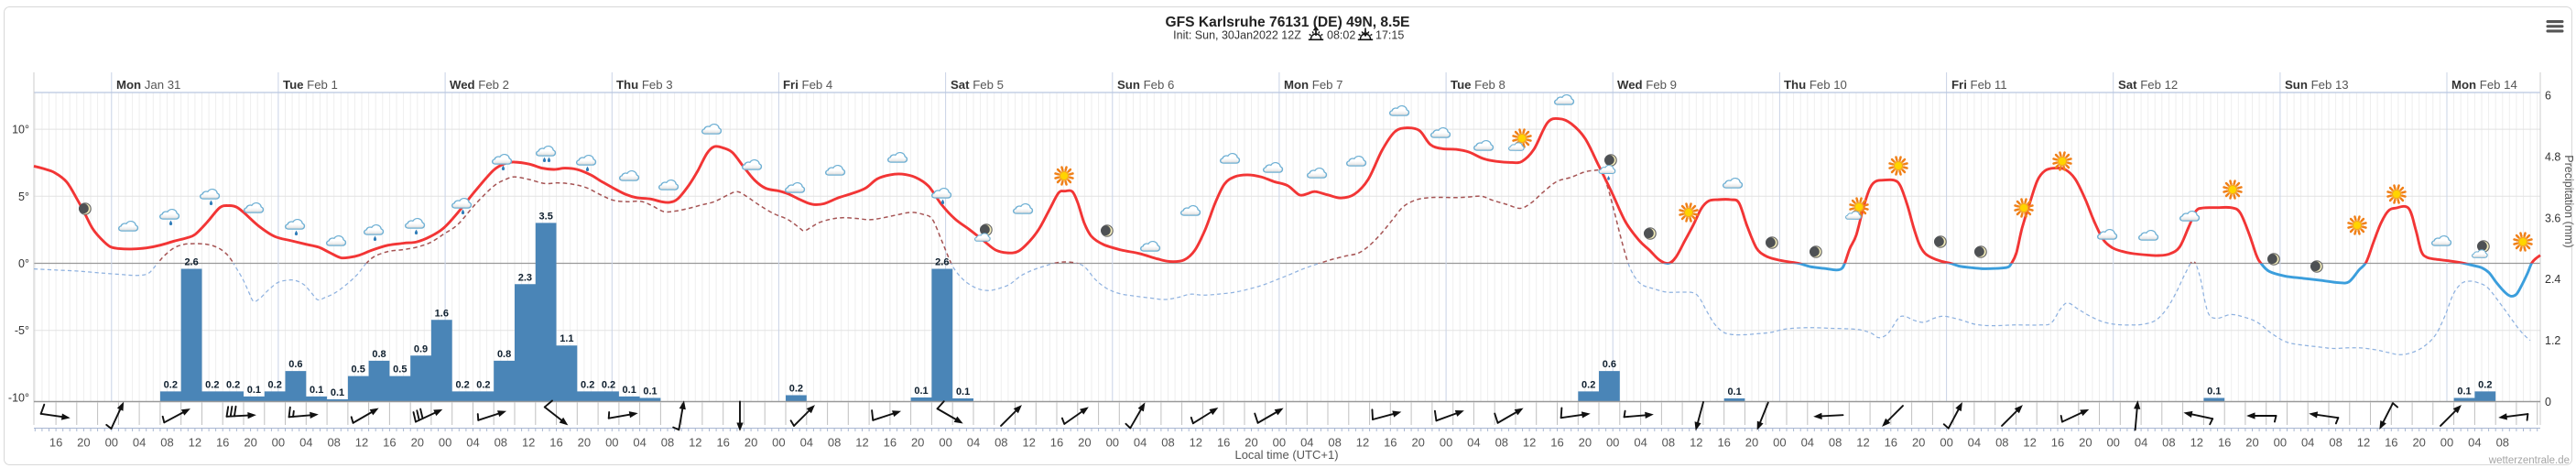 The width and height of the screenshot is (2576, 468). Describe the element at coordinates (2552, 218) in the screenshot. I see `svg-text: 3.6` at that location.